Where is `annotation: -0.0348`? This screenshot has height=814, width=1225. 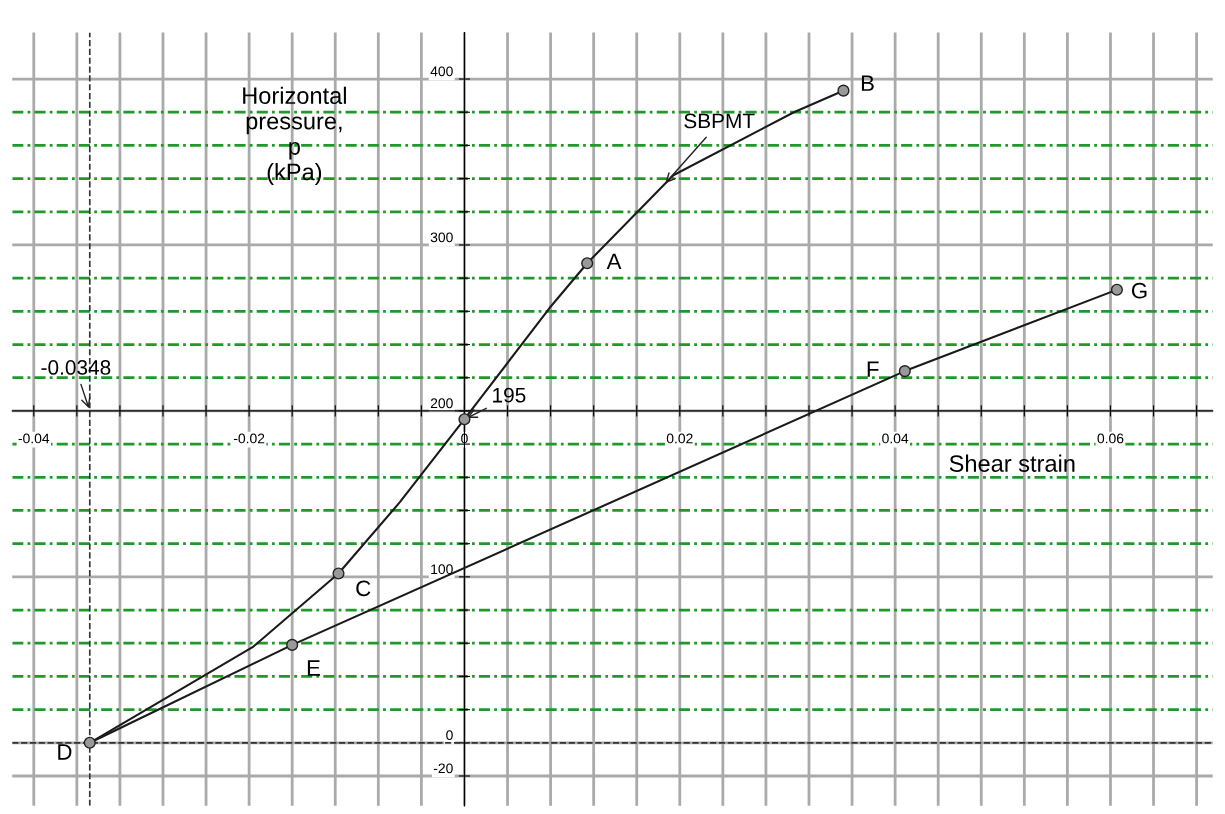 annotation: -0.0348 is located at coordinates (76, 367).